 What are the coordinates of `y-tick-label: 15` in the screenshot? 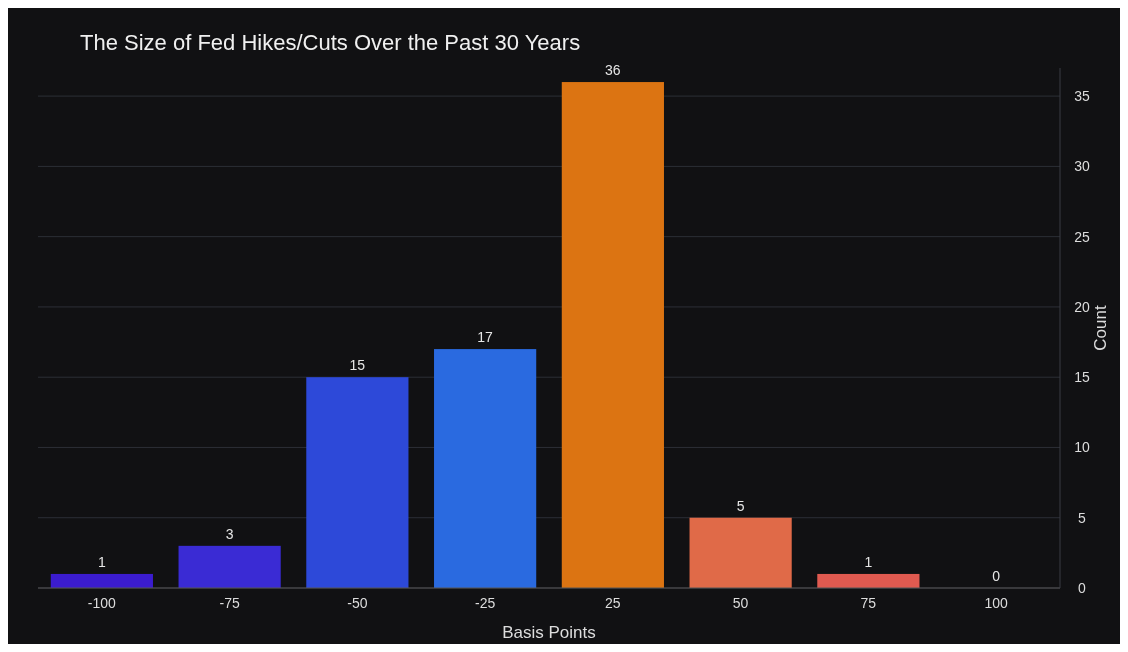 It's located at (1082, 377).